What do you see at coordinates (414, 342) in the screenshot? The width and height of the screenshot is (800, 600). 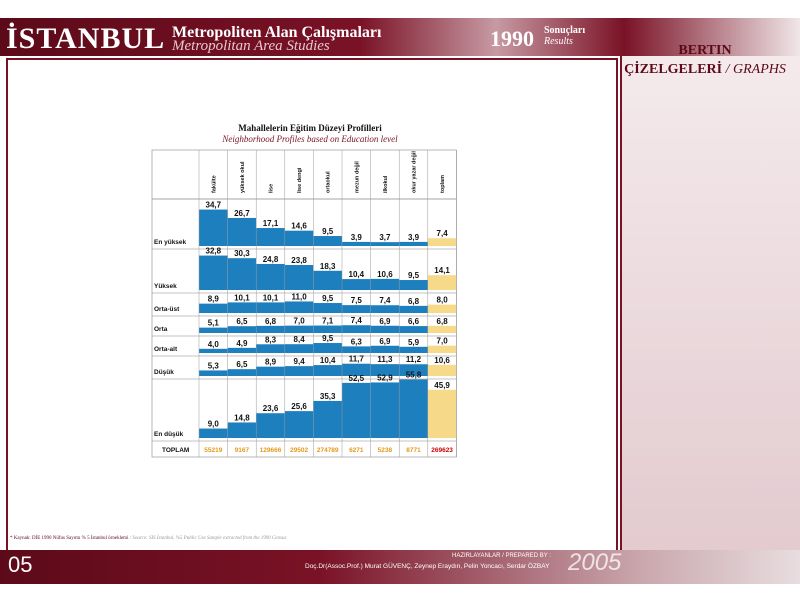 I see `data-label: 5,9` at bounding box center [414, 342].